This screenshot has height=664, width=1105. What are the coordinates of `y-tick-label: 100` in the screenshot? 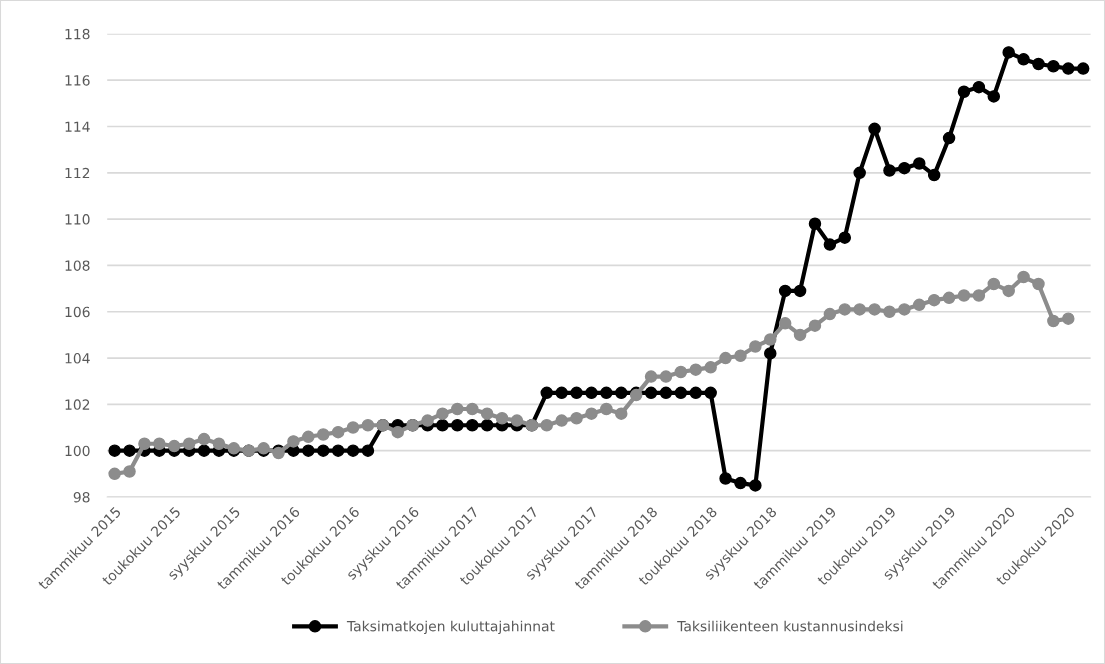 It's located at (77, 451).